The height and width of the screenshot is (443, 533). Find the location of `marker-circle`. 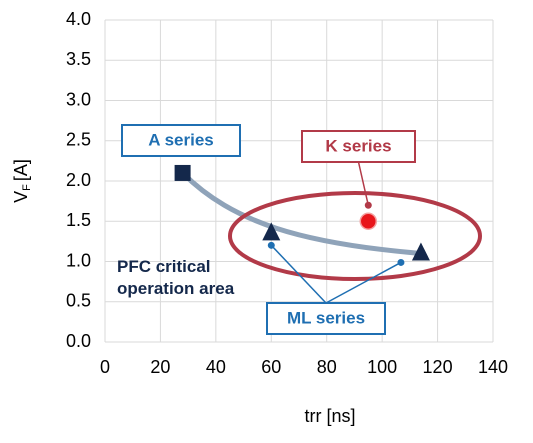

marker-circle is located at coordinates (368, 221).